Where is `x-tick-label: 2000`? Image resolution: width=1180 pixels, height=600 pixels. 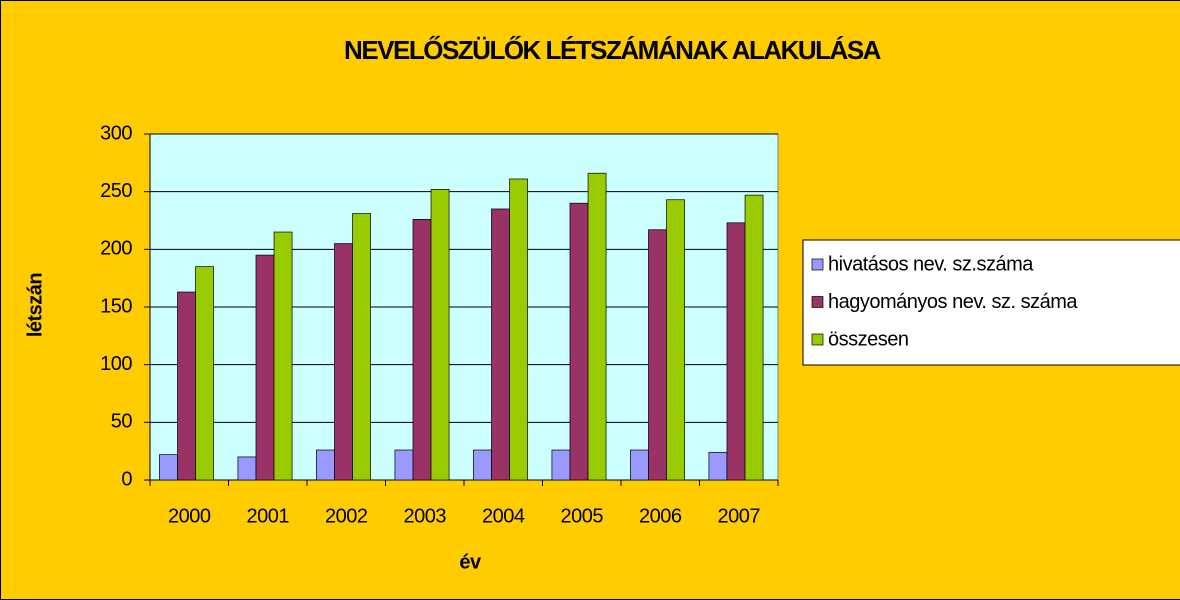 x-tick-label: 2000 is located at coordinates (189, 516).